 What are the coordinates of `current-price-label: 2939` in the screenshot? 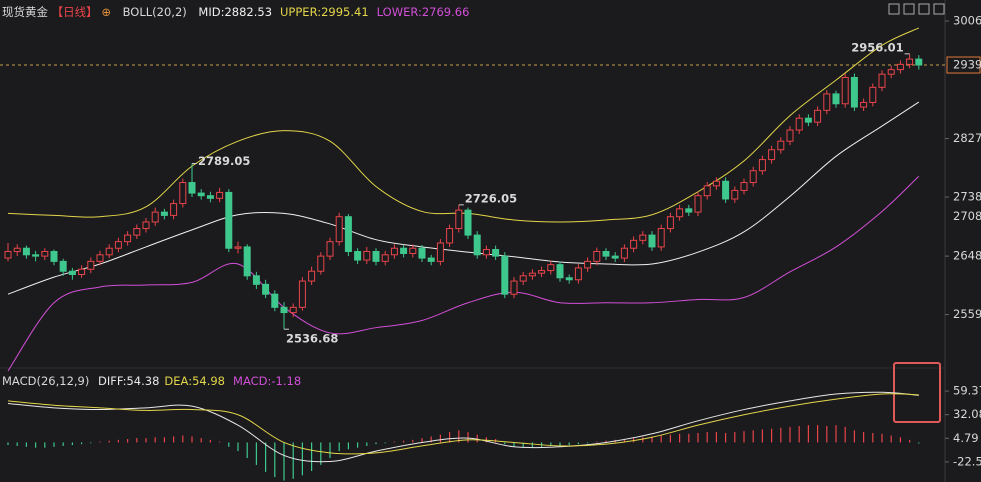 It's located at (967, 65).